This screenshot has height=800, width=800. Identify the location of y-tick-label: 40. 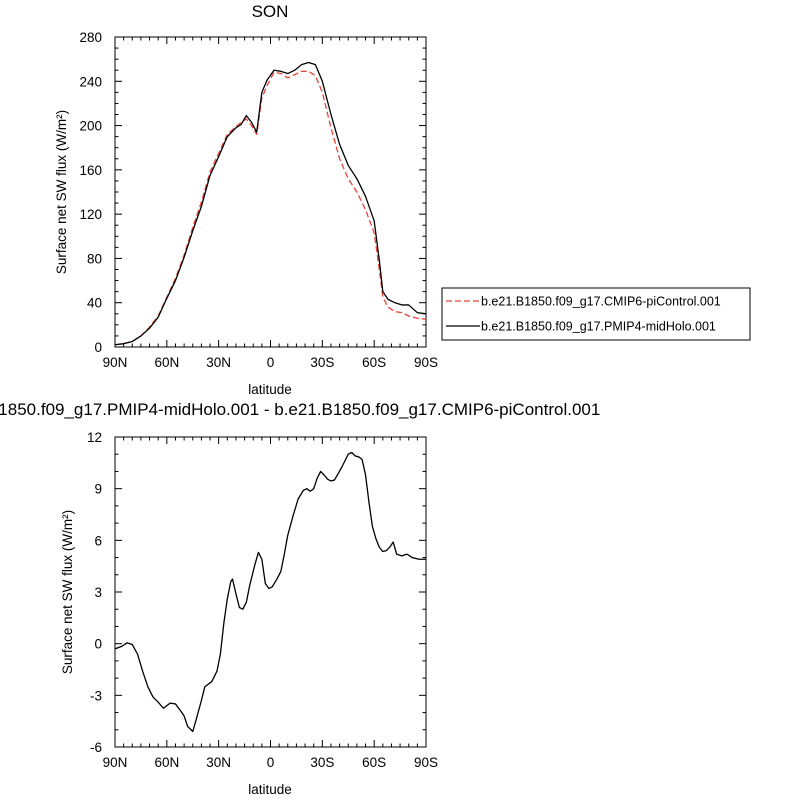
(94, 303).